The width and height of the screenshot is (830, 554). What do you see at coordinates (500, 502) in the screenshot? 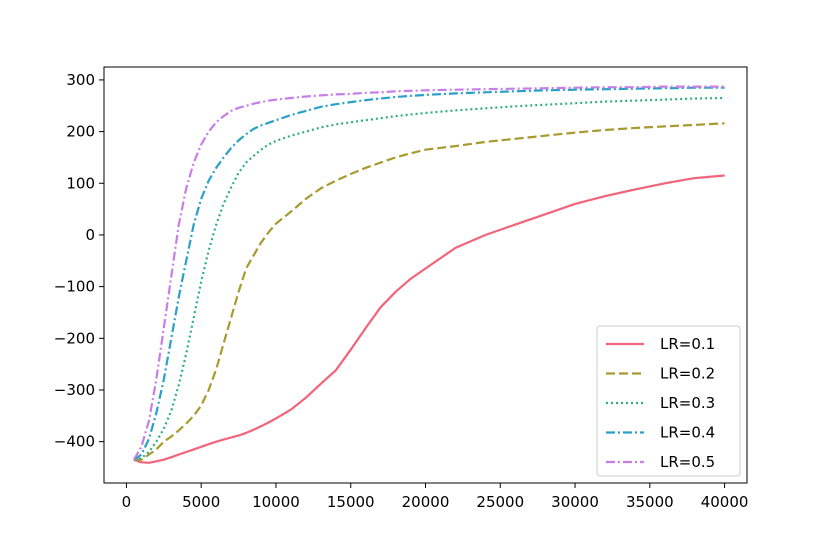
I see `x-tick-label: 25000` at bounding box center [500, 502].